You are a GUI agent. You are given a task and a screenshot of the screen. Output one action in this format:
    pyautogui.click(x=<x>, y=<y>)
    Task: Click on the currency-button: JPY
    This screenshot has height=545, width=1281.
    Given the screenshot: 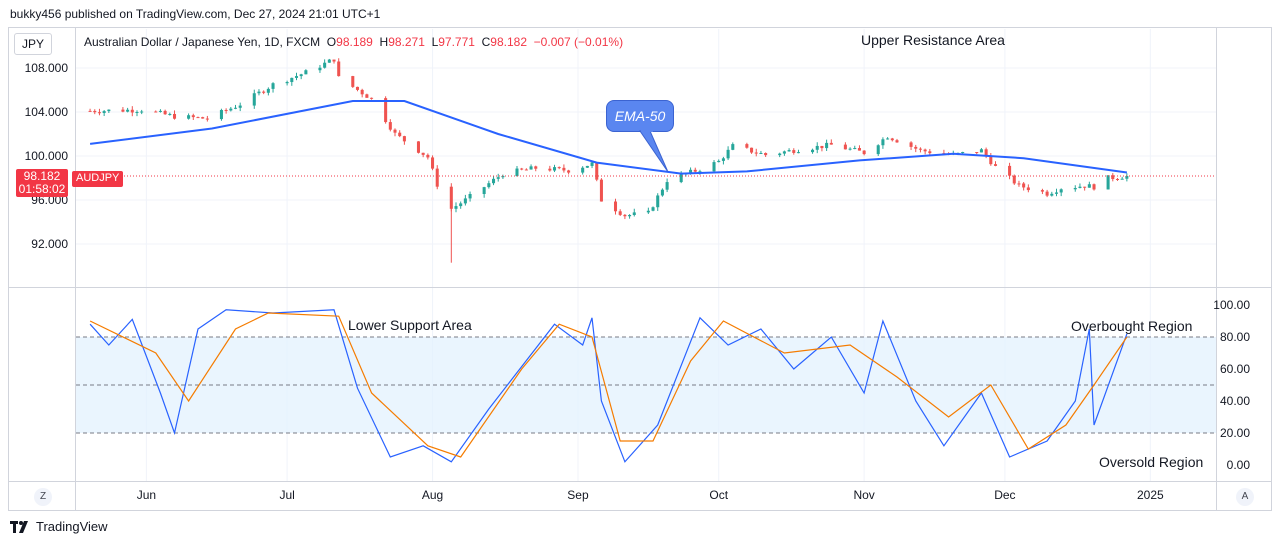 What is the action you would take?
    pyautogui.click(x=33, y=44)
    